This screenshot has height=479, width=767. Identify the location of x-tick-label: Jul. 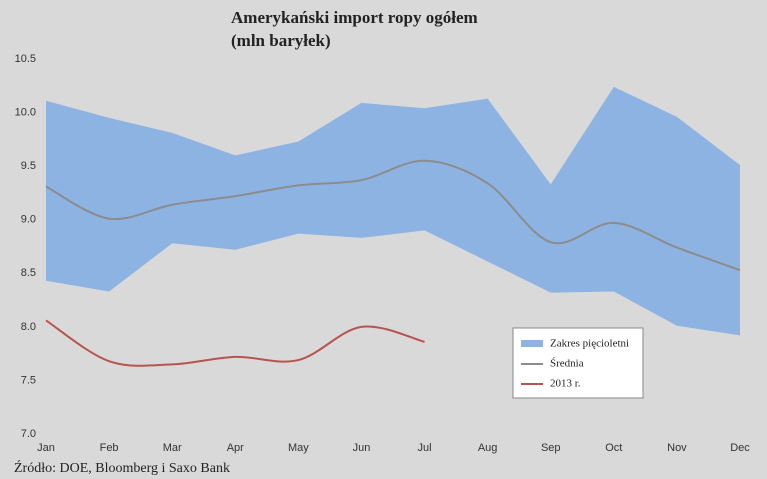
(425, 448).